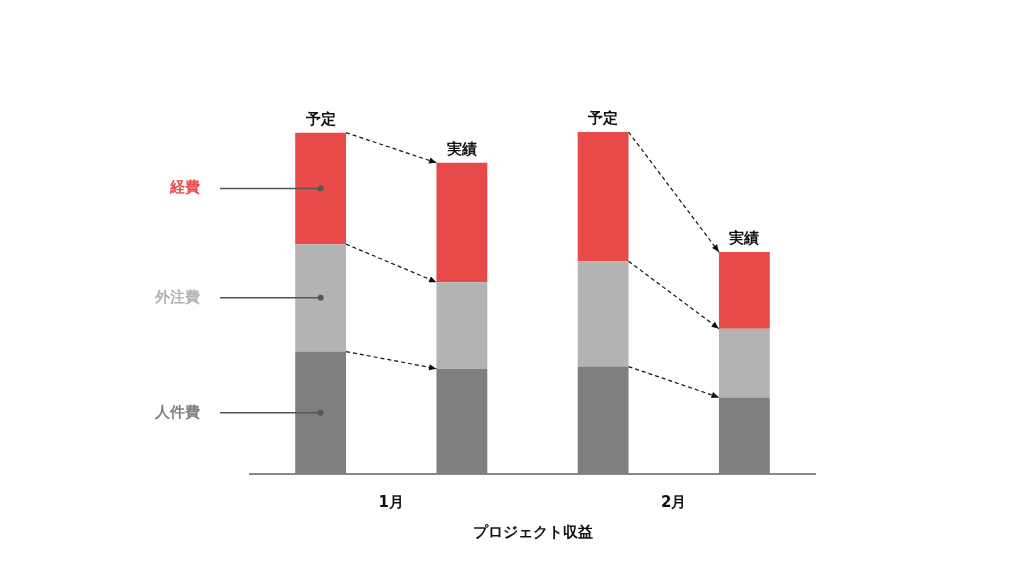 The image size is (1024, 576). What do you see at coordinates (391, 502) in the screenshot?
I see `text: 1月` at bounding box center [391, 502].